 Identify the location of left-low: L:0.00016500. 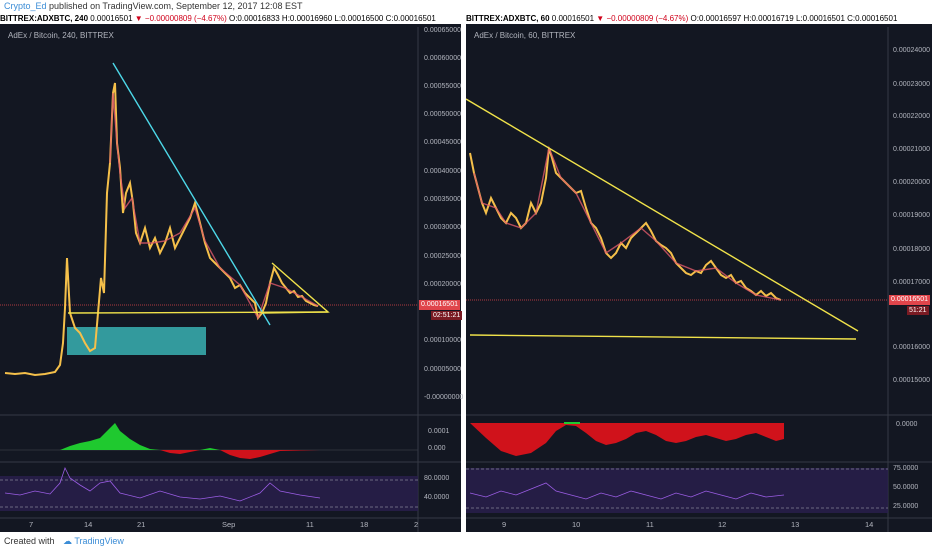
(359, 18).